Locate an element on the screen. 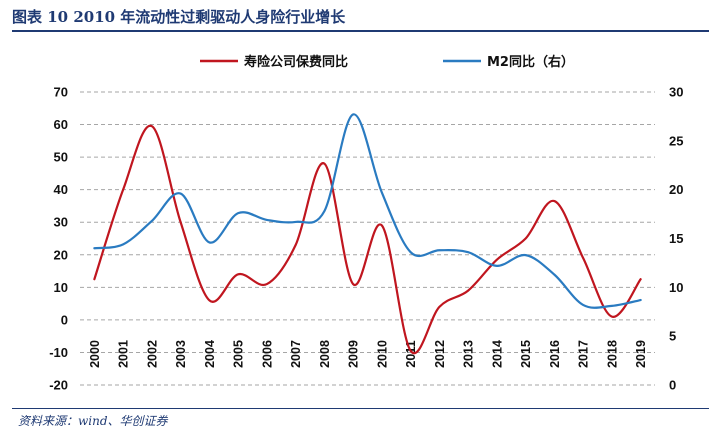 This screenshot has width=721, height=433. y-axis-right: 0 5 10 15 20 25 30 is located at coordinates (676, 239).